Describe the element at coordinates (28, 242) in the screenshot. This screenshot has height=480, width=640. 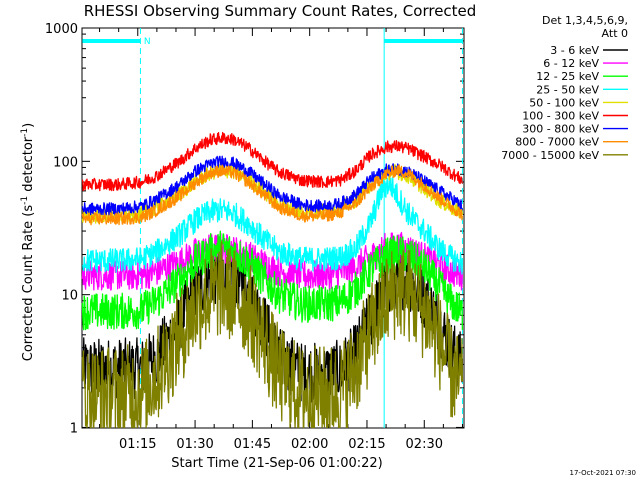
I see `y-axis-label: Corrected Count Rate (s-1 detector-1)` at that location.